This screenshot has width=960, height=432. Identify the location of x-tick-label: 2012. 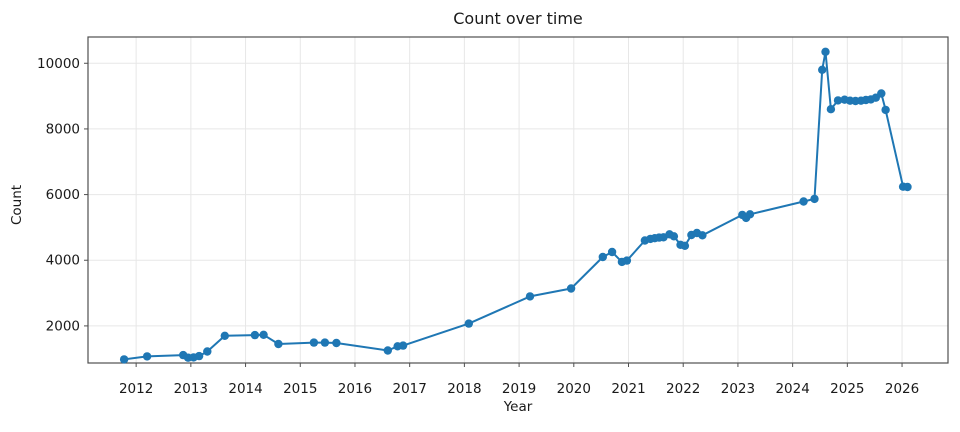
(136, 389).